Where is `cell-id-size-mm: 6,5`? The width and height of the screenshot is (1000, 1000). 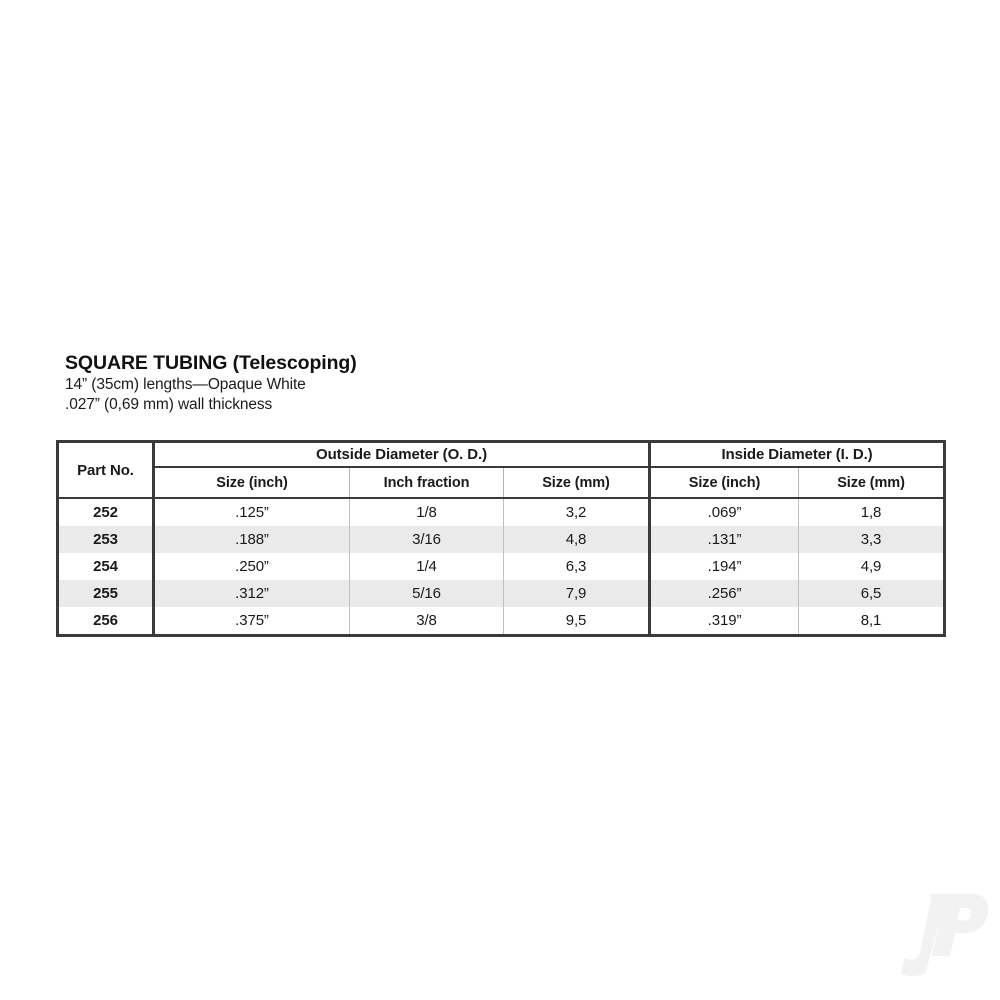 cell-id-size-mm: 6,5 is located at coordinates (871, 593).